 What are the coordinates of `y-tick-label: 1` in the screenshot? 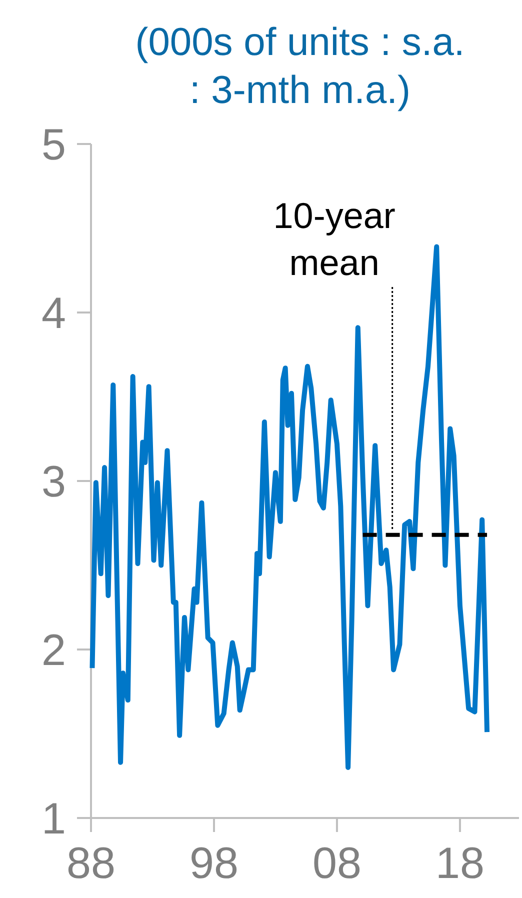 It's located at (54, 819).